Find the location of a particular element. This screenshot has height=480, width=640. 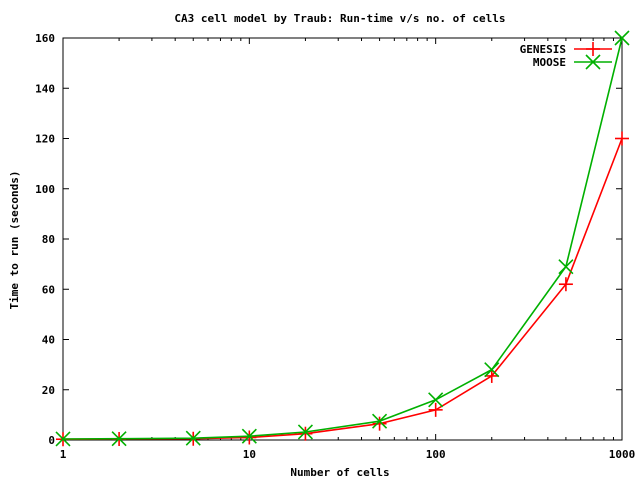

legend-label-genesis: GENESIS is located at coordinates (543, 49).